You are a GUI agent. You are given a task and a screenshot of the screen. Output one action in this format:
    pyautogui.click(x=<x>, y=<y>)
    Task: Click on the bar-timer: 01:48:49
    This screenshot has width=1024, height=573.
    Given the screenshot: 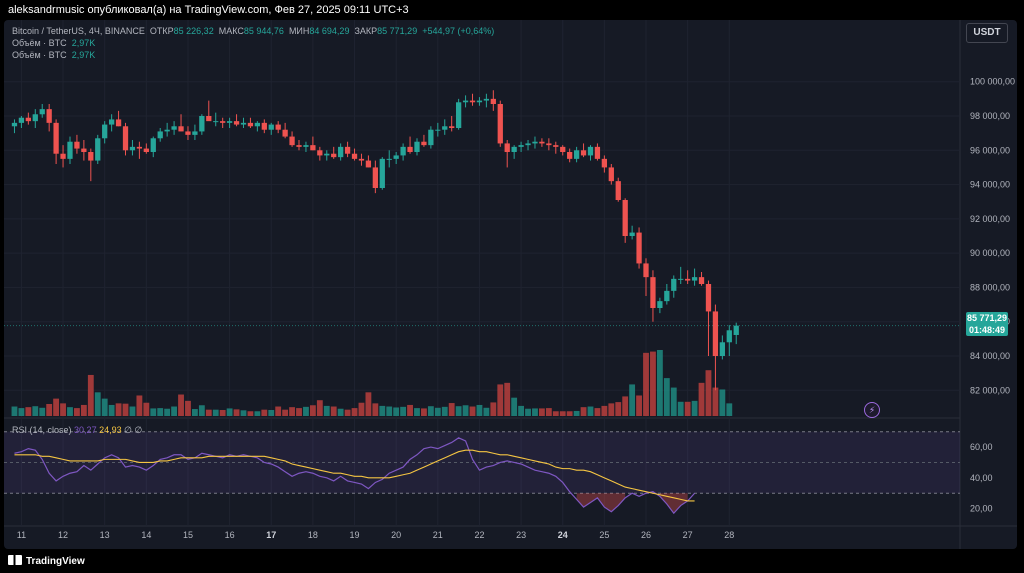 What is the action you would take?
    pyautogui.click(x=987, y=330)
    